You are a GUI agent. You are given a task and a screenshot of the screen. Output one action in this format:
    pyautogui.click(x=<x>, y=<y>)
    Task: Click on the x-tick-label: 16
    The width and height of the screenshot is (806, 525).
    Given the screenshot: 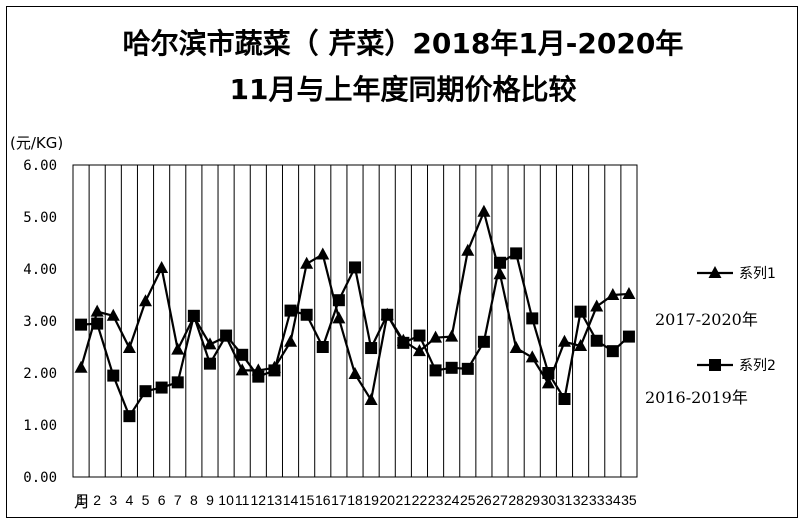 What is the action you would take?
    pyautogui.click(x=323, y=500)
    